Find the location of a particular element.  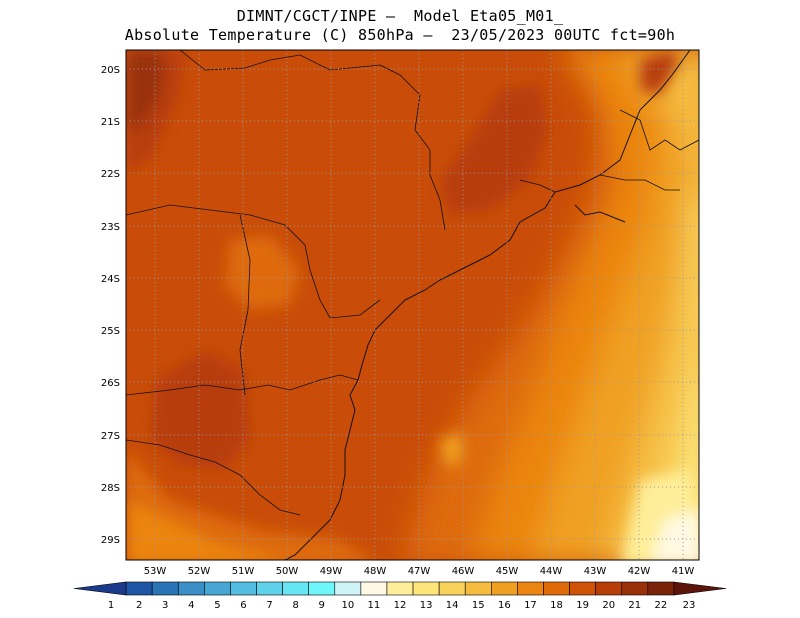

colorbar-label: 8 is located at coordinates (295, 605).